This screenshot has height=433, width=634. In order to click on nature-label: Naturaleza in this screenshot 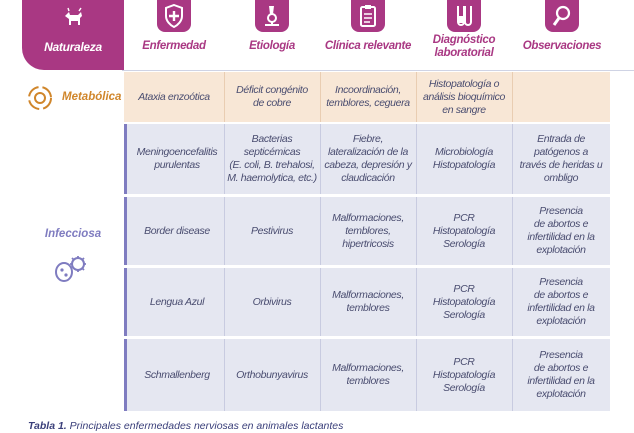, I will do `click(73, 47)`.